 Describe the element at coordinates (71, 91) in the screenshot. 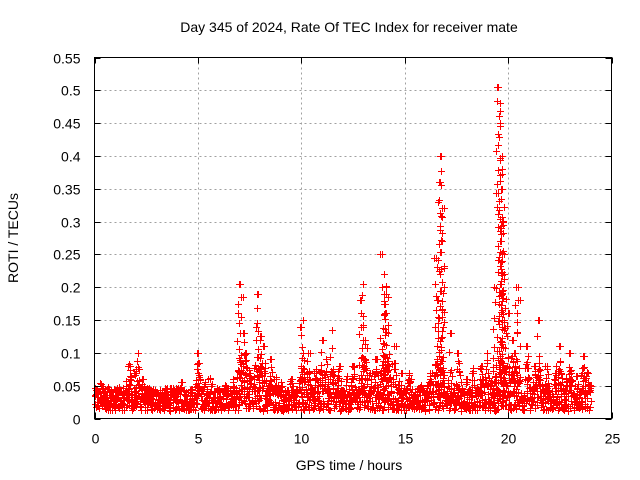

I see `y-tick-label: 0.5` at that location.